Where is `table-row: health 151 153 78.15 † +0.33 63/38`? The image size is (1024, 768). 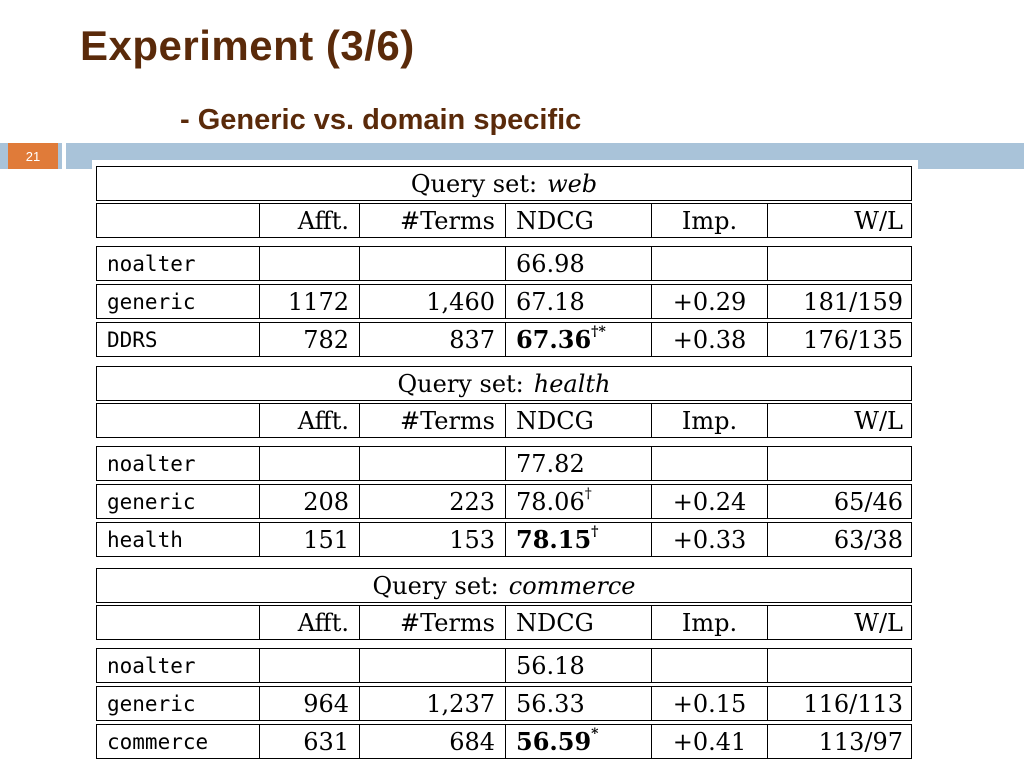
table-row: health 151 153 78.15 † +0.33 63/38 is located at coordinates (504, 539).